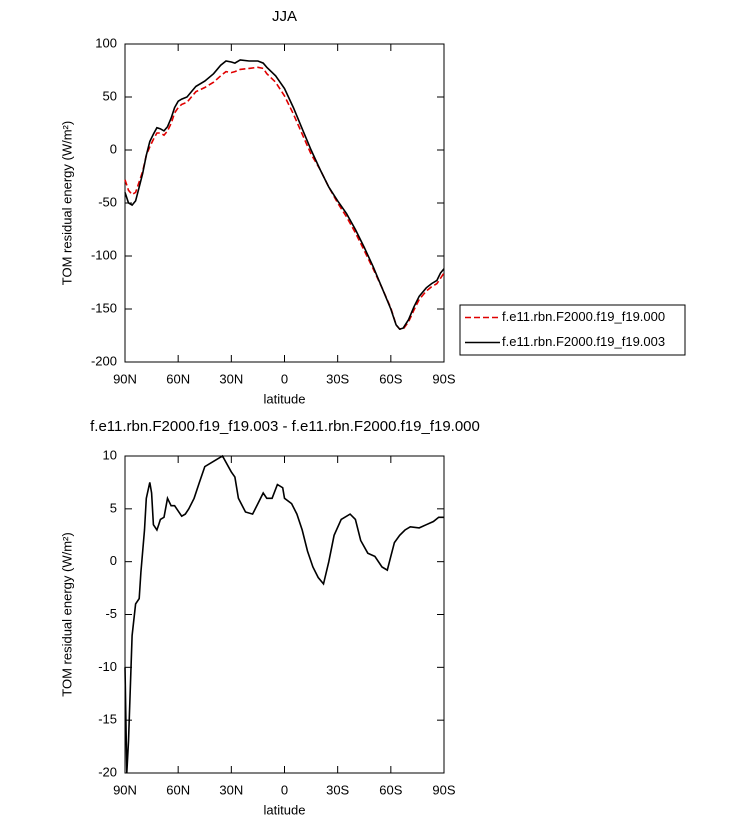  Describe the element at coordinates (104, 307) in the screenshot. I see `y-tick-label: -150` at that location.